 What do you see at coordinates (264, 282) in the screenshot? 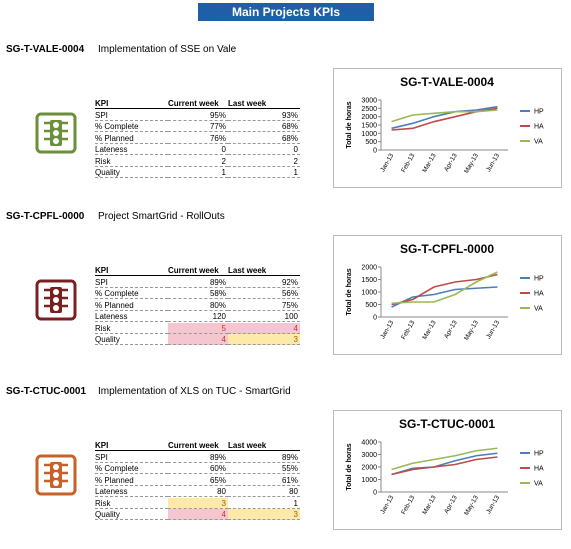
I see `table-cell: 92%` at bounding box center [264, 282].